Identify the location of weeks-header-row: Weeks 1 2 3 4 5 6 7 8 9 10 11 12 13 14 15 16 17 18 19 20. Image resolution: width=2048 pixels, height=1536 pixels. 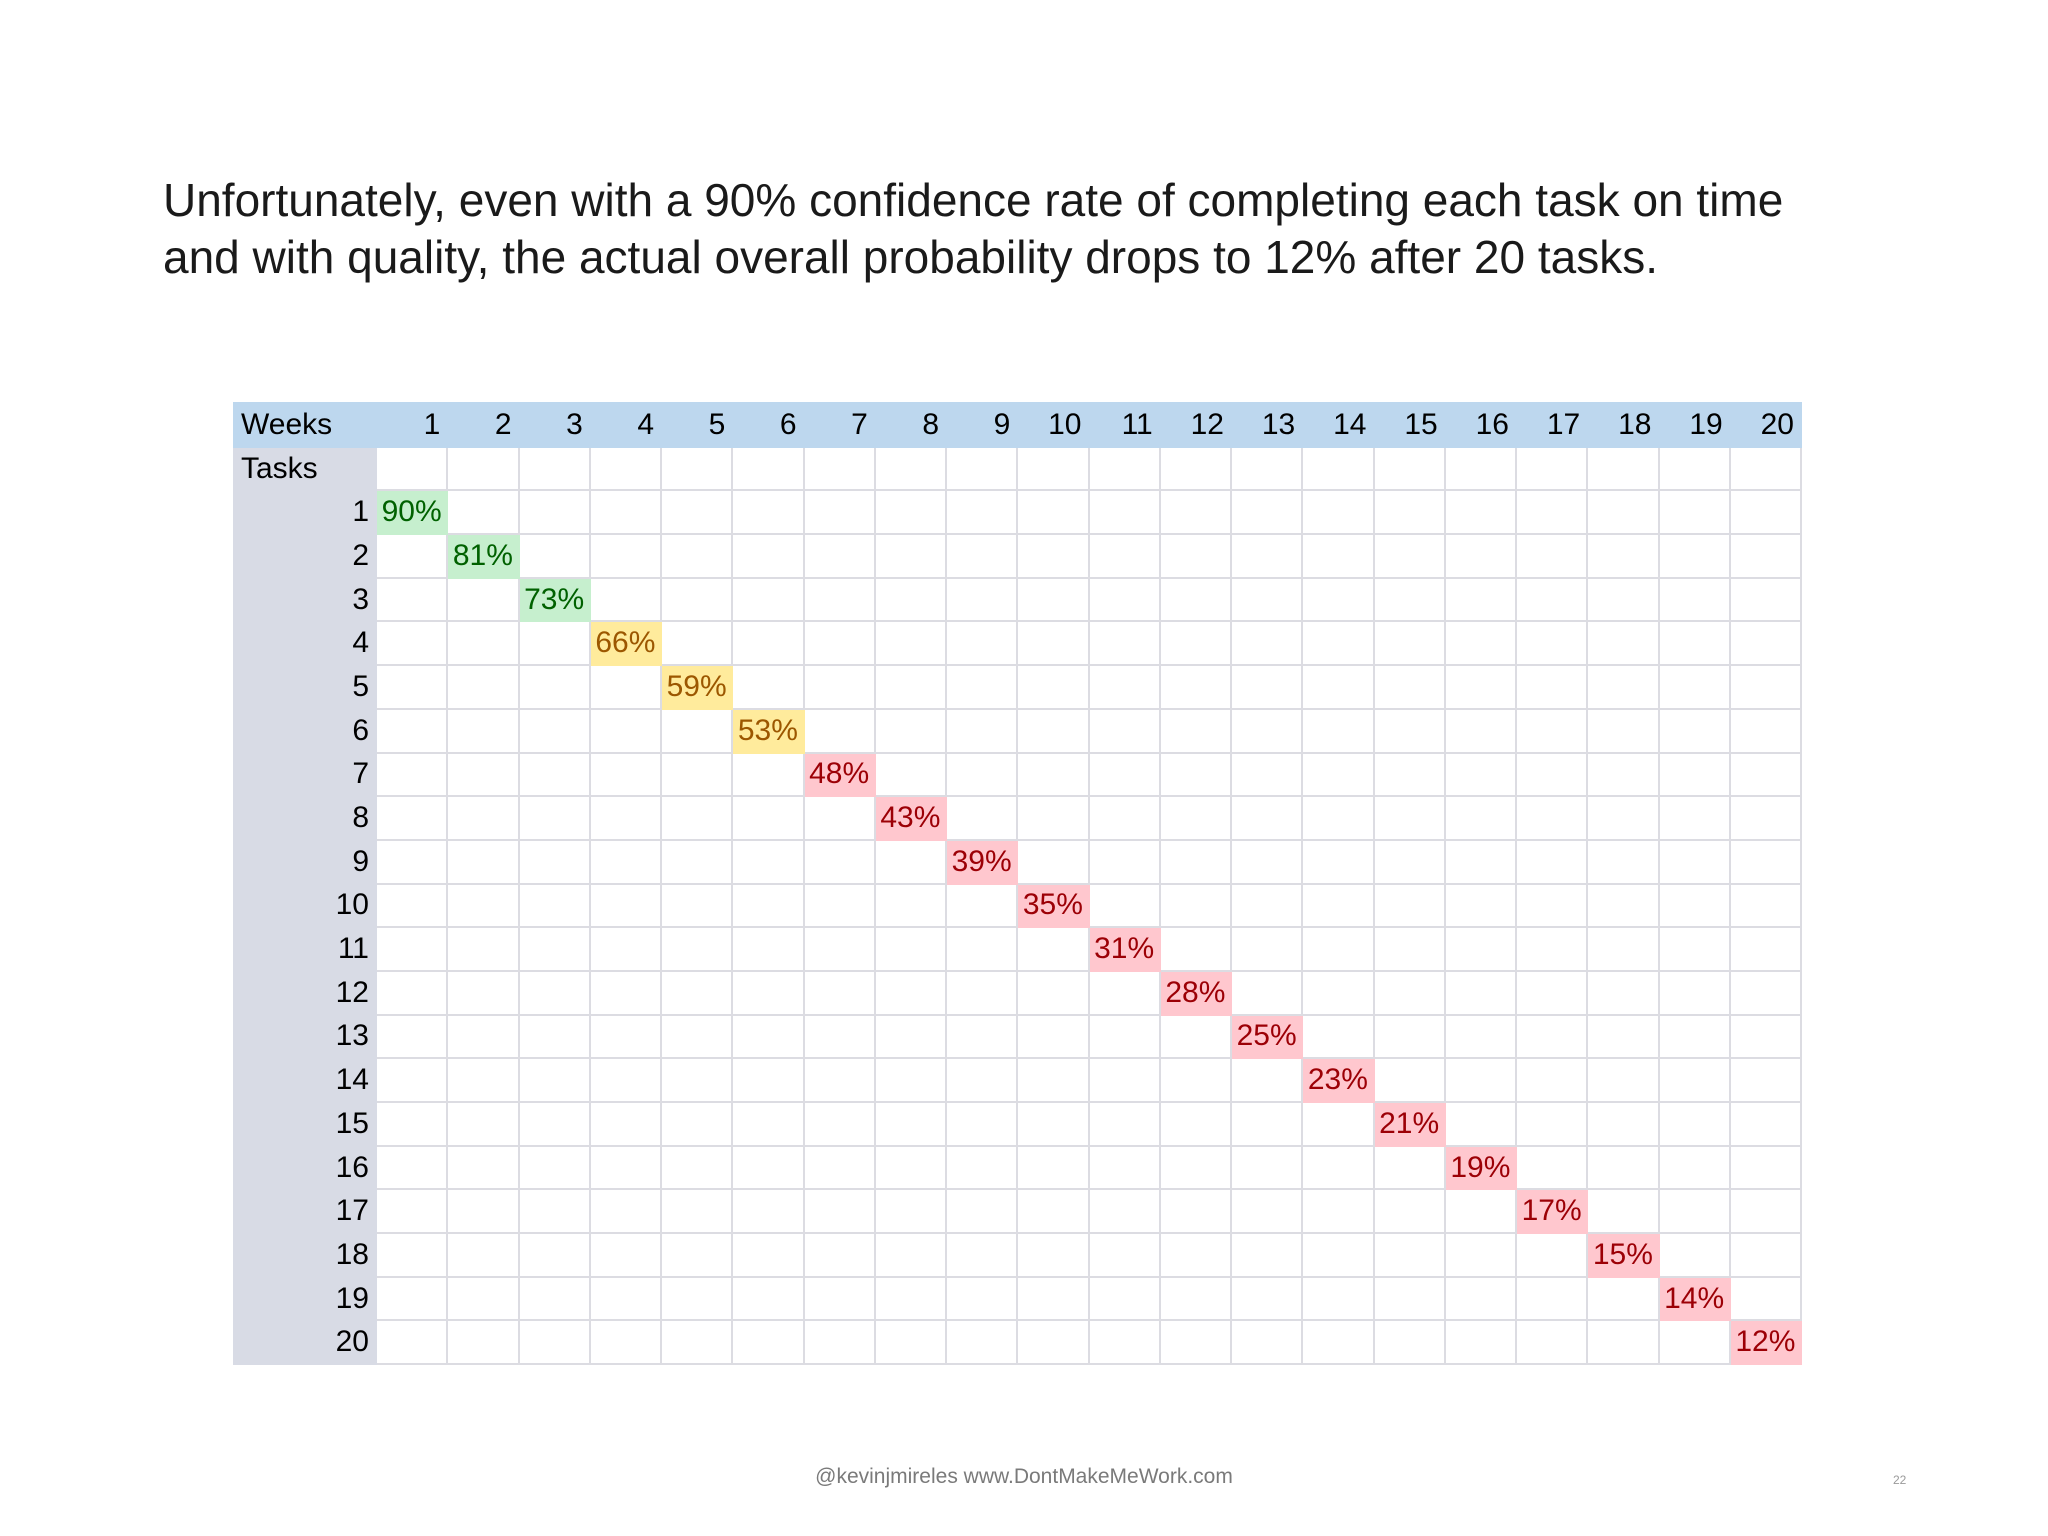
(1018, 425).